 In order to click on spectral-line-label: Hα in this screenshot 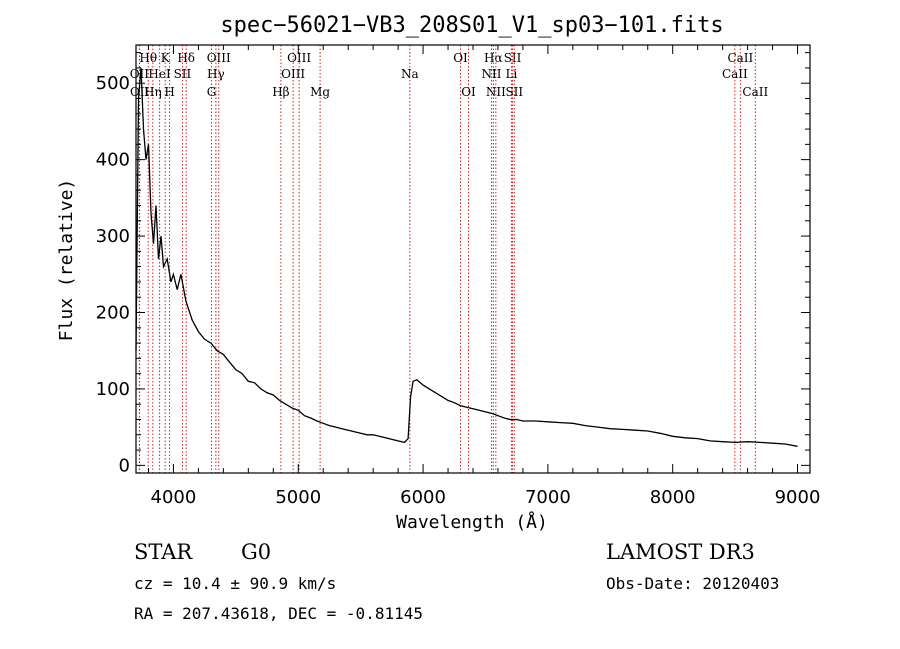, I will do `click(493, 58)`.